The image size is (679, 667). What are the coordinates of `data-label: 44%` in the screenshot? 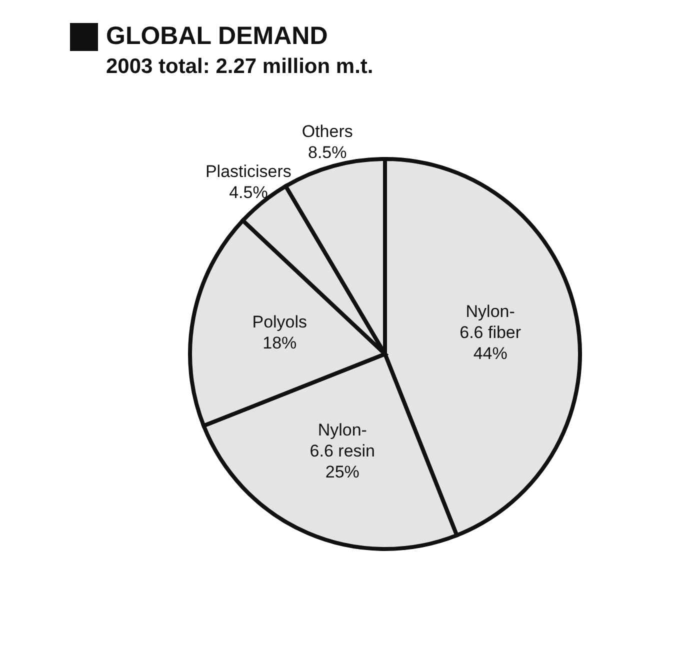 It's located at (490, 354).